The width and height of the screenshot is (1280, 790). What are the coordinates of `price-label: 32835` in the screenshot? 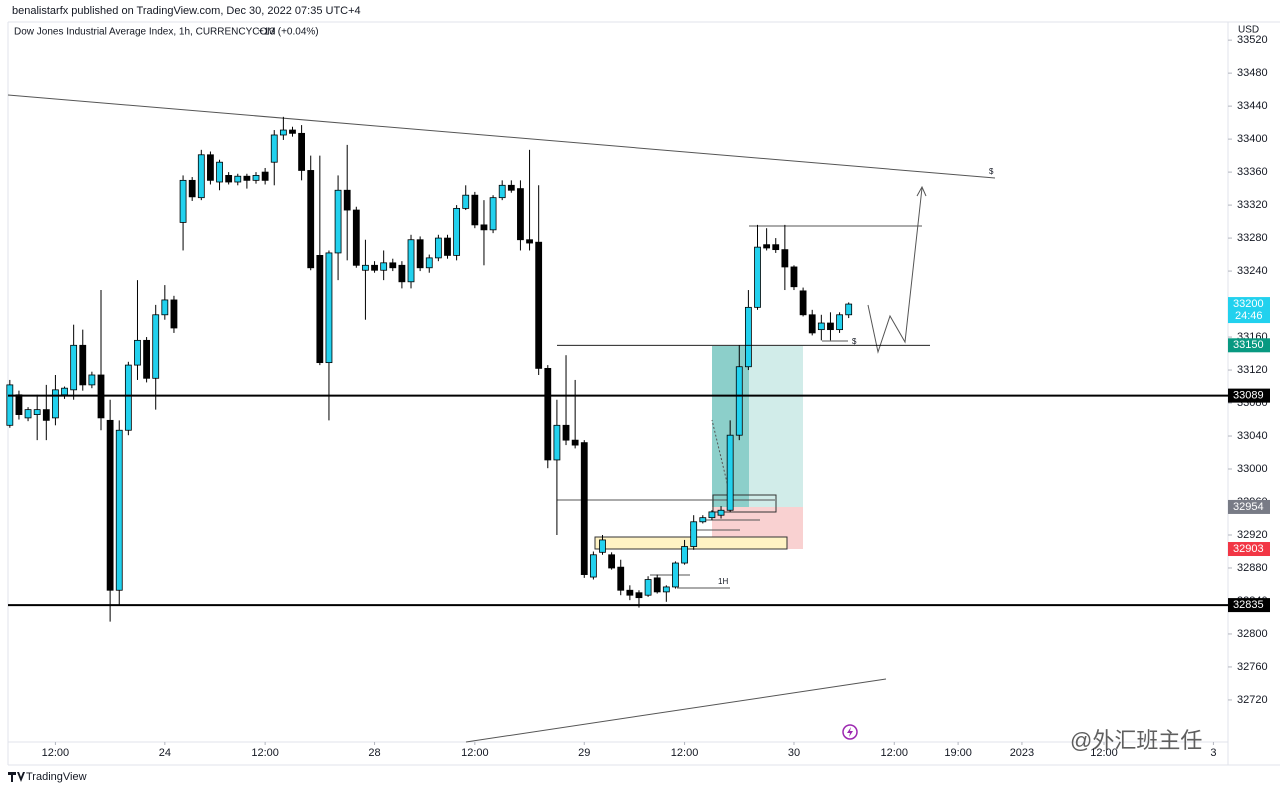 It's located at (1248, 605).